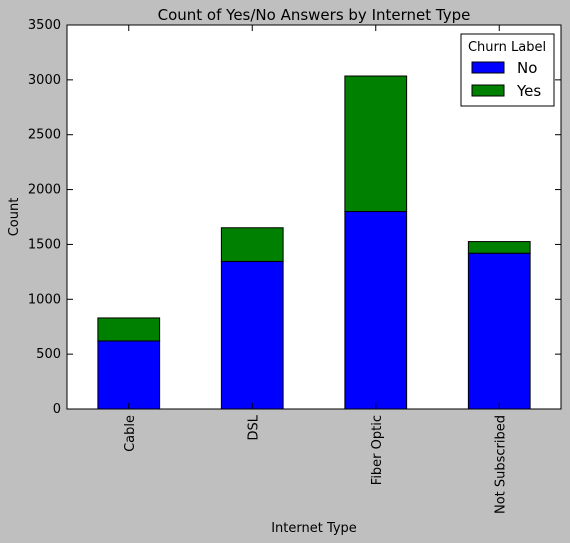 The height and width of the screenshot is (543, 570). I want to click on bar-fiber-optic-yes, so click(376, 144).